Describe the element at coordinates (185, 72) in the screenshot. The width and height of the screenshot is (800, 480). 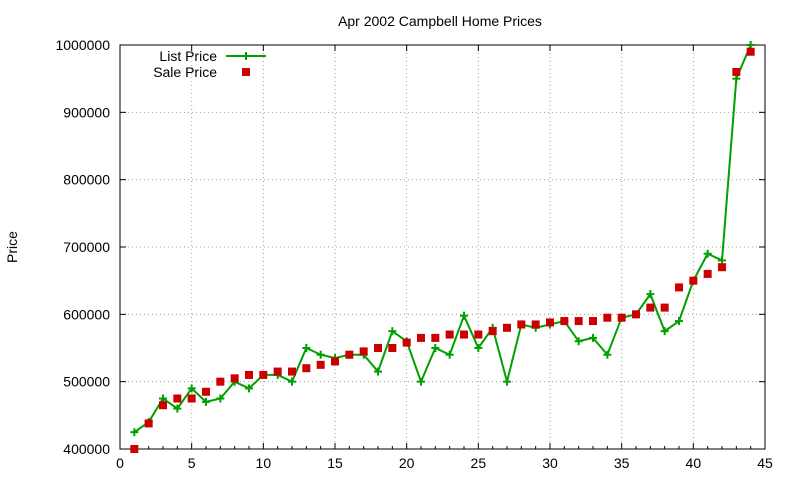
I see `legend-label-sale-price: Sale Price` at that location.